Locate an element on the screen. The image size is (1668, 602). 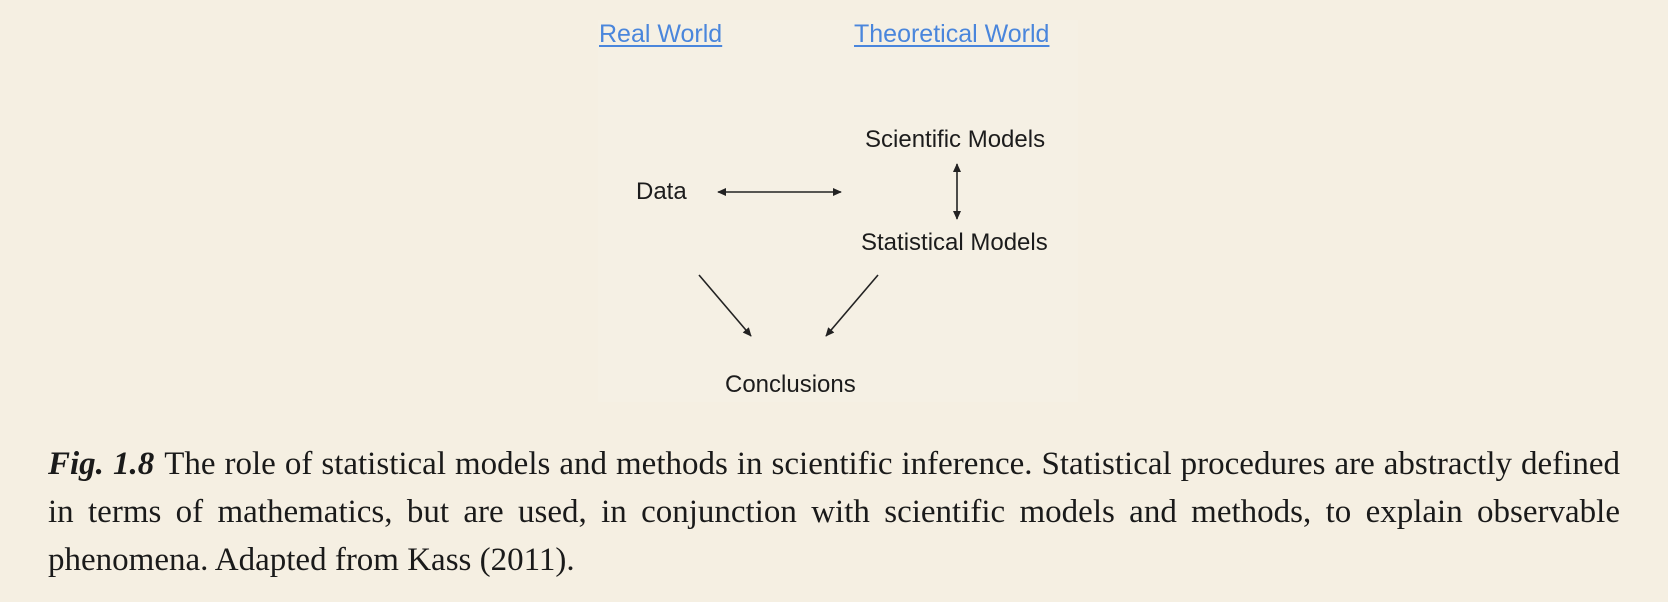
scientific-models-node: Scientific Models is located at coordinates (955, 139).